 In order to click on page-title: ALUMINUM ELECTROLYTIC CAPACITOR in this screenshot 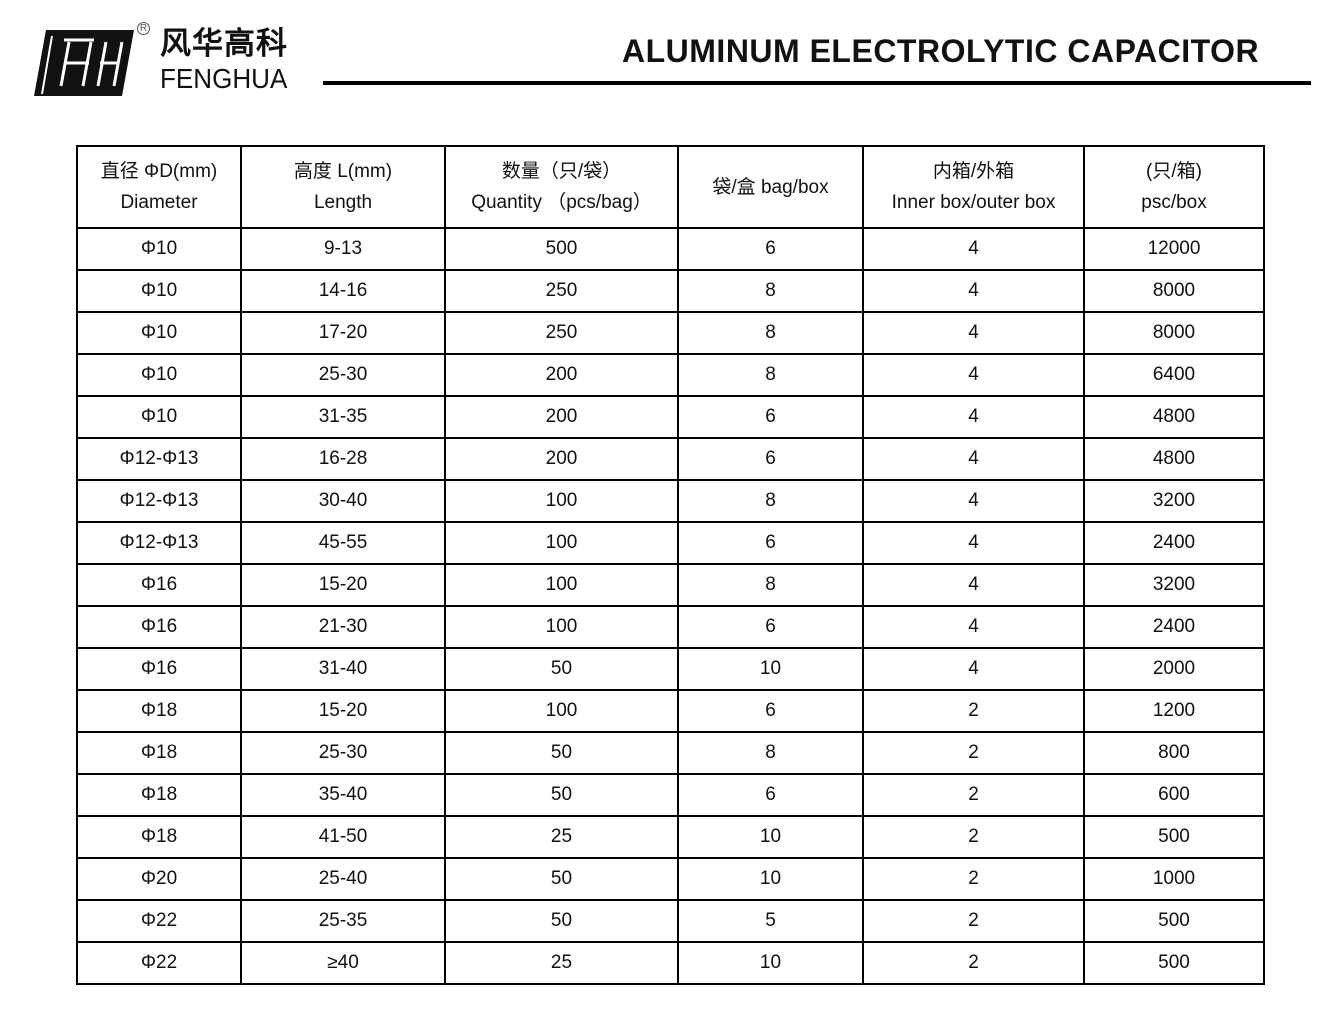, I will do `click(941, 51)`.